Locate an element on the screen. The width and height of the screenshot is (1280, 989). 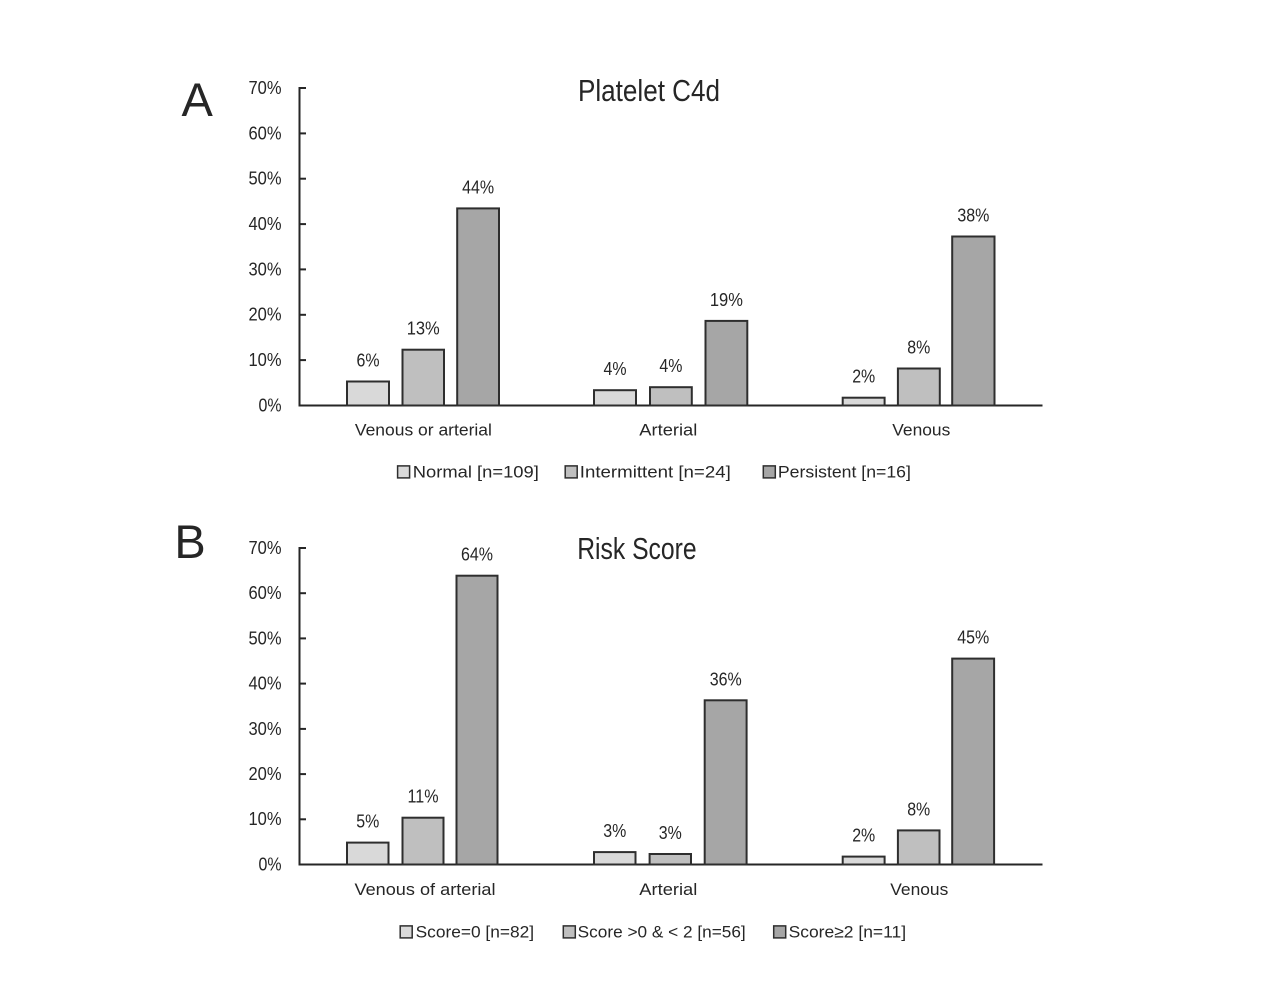
svg-text: Score=0 [n=82] is located at coordinates (475, 932).